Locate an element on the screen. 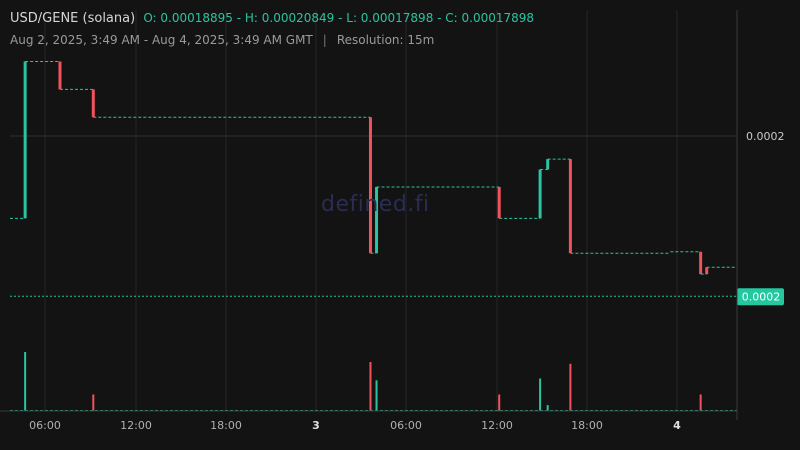  last-price-label: 0.0002 is located at coordinates (761, 296).